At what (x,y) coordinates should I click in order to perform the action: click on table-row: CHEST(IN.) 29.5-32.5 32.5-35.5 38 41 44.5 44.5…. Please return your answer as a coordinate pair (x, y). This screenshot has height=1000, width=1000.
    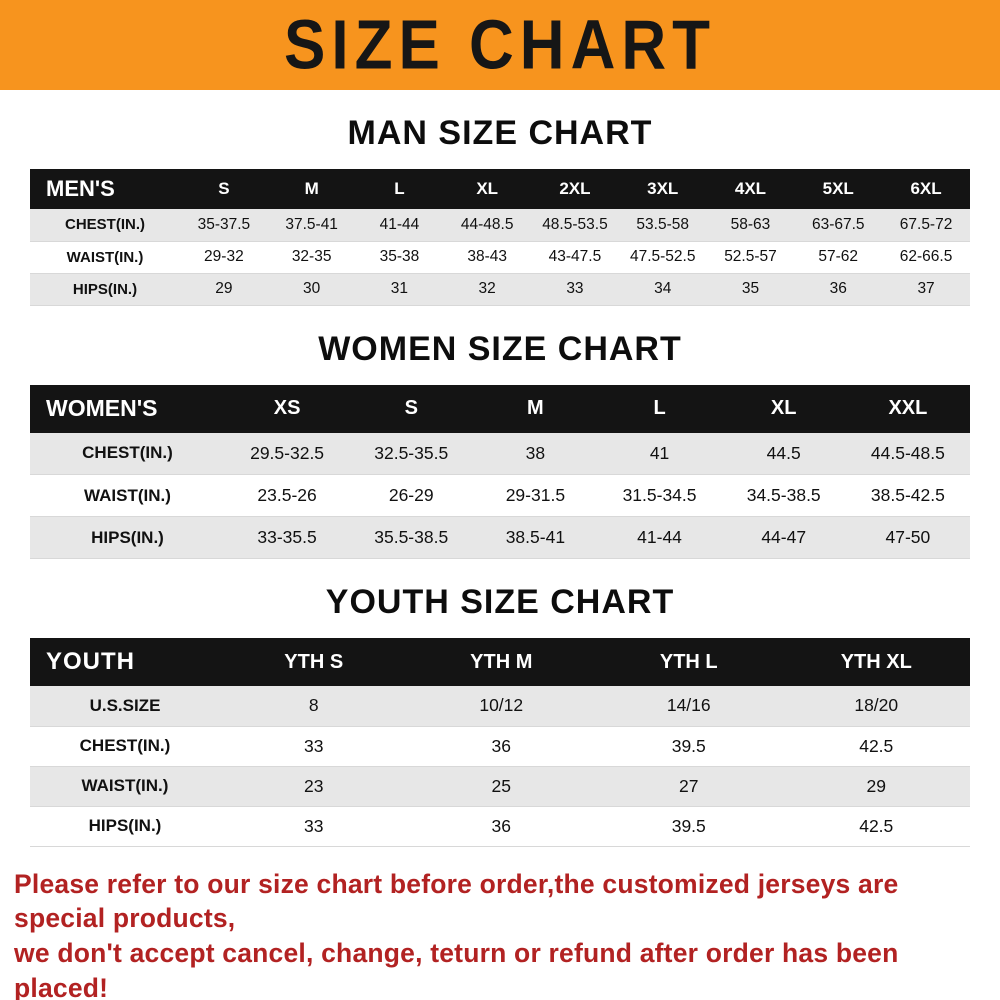
    Looking at the image, I should click on (500, 453).